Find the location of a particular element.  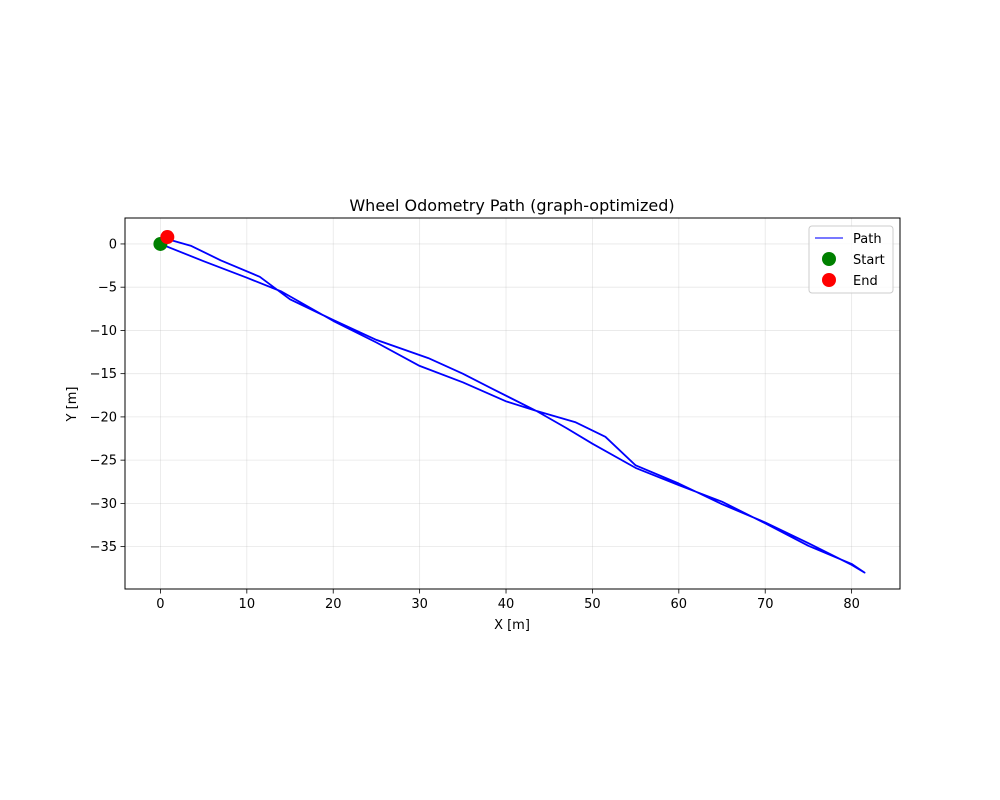

x-tick-label: 10 is located at coordinates (247, 604).